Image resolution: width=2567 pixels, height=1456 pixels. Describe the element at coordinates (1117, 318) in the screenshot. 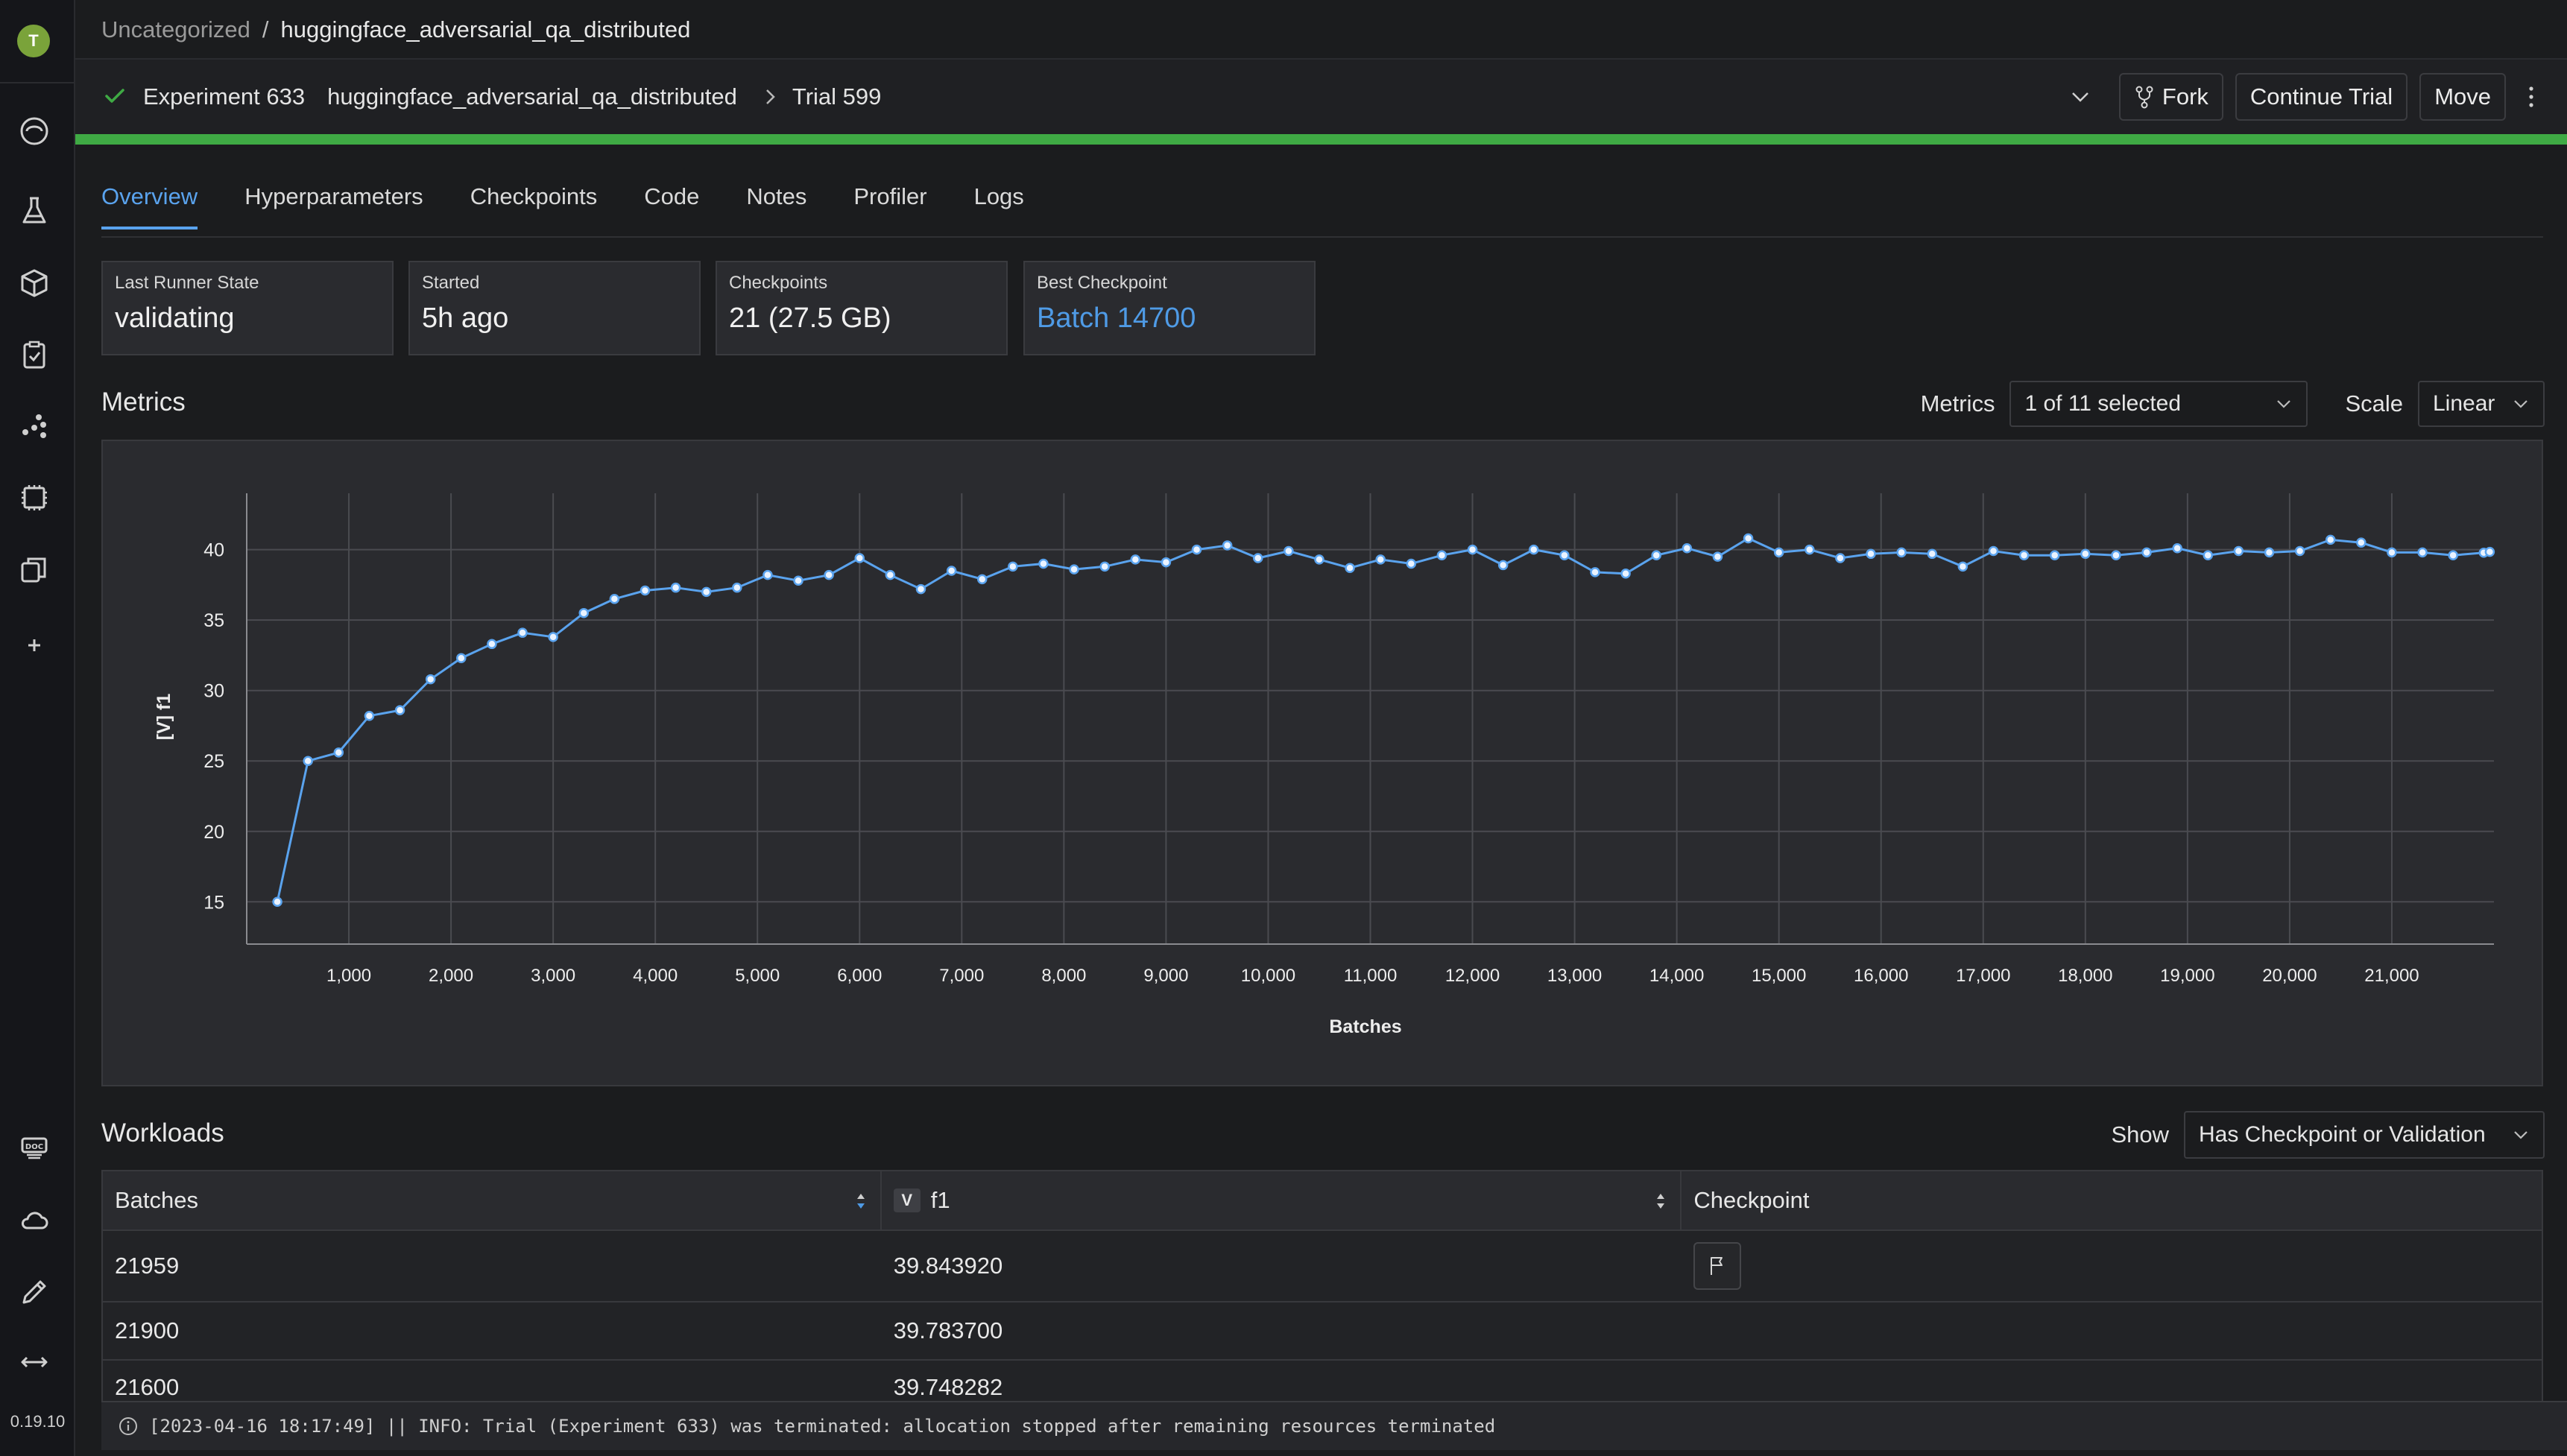

I see `best-checkpoint-link: Batch 14700` at that location.